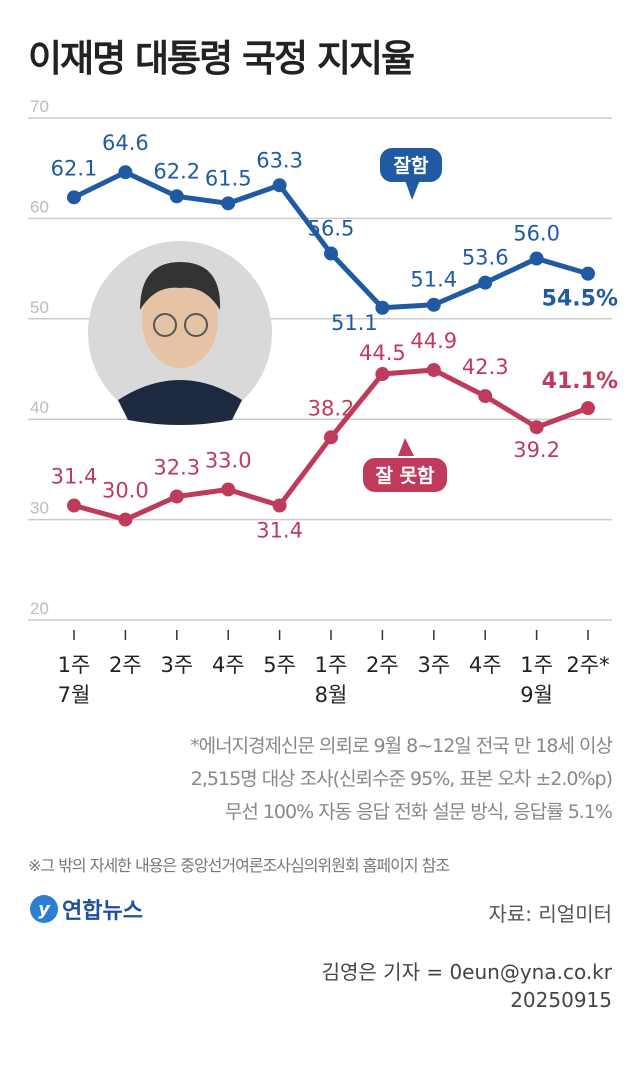  What do you see at coordinates (221, 58) in the screenshot?
I see `page-title: 이재명 대통령 국정 지지율` at bounding box center [221, 58].